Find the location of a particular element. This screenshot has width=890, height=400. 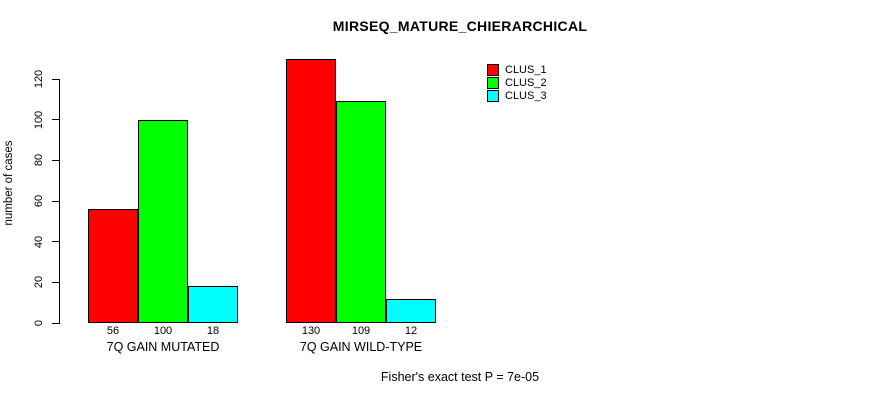

legend: CLUS_1 CLUS_2 CLUS_3 is located at coordinates (517, 82).